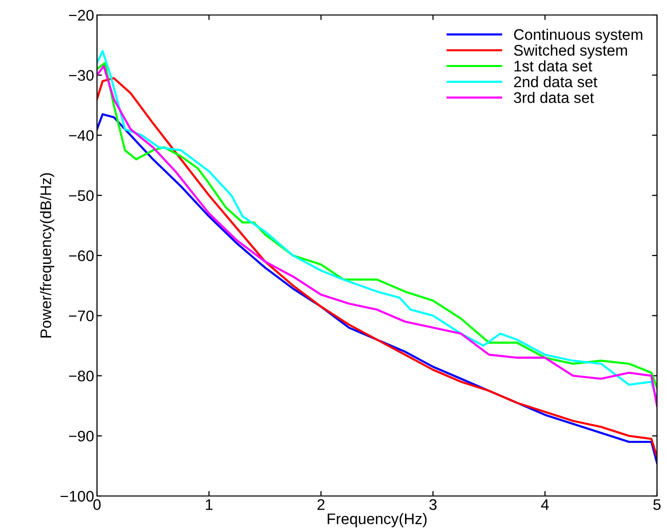 Image resolution: width=667 pixels, height=532 pixels. Describe the element at coordinates (81, 256) in the screenshot. I see `y-tick-label: −60` at that location.